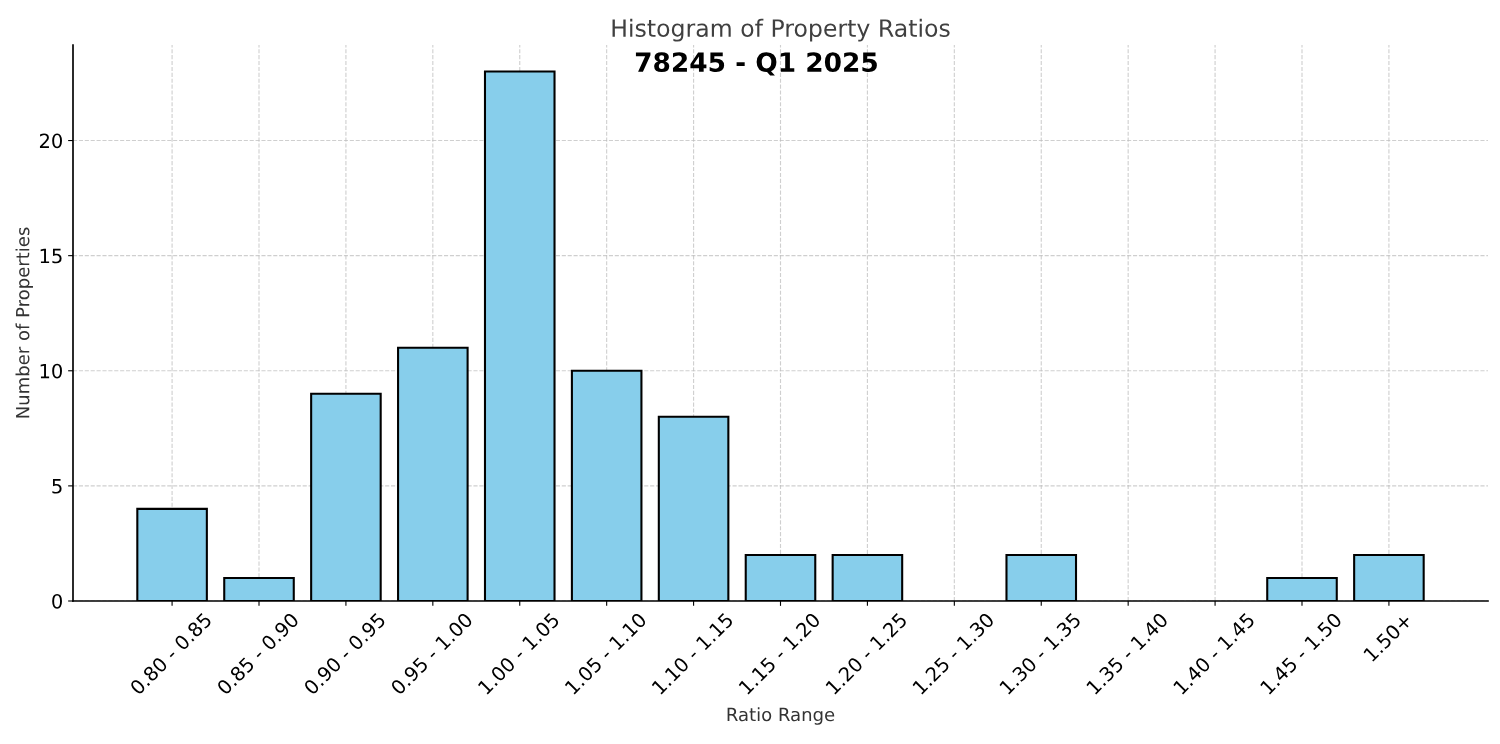 The height and width of the screenshot is (744, 1500). Describe the element at coordinates (781, 30) in the screenshot. I see `chart-title: Histogram of Property Ratios` at that location.